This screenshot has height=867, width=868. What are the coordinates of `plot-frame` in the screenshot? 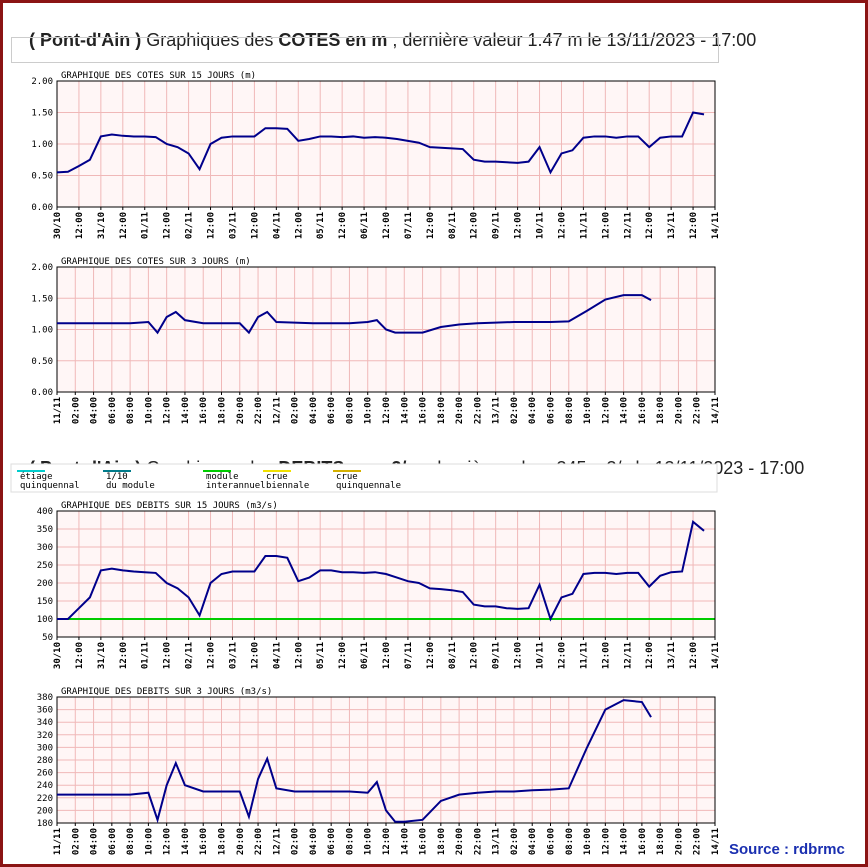 It's located at (386, 329).